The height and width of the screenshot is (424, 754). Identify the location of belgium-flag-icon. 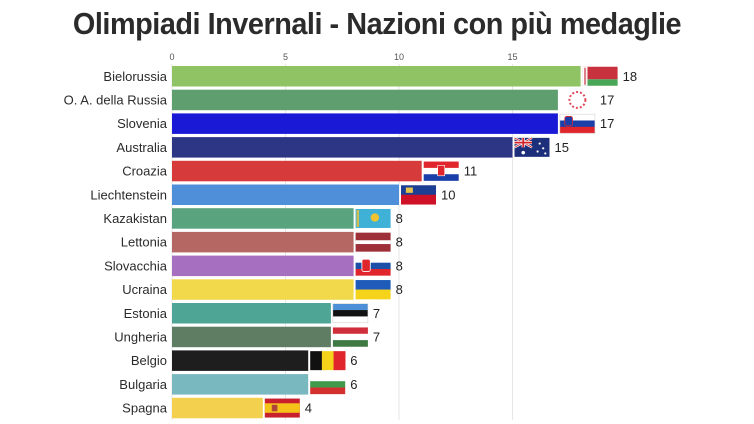
(328, 361).